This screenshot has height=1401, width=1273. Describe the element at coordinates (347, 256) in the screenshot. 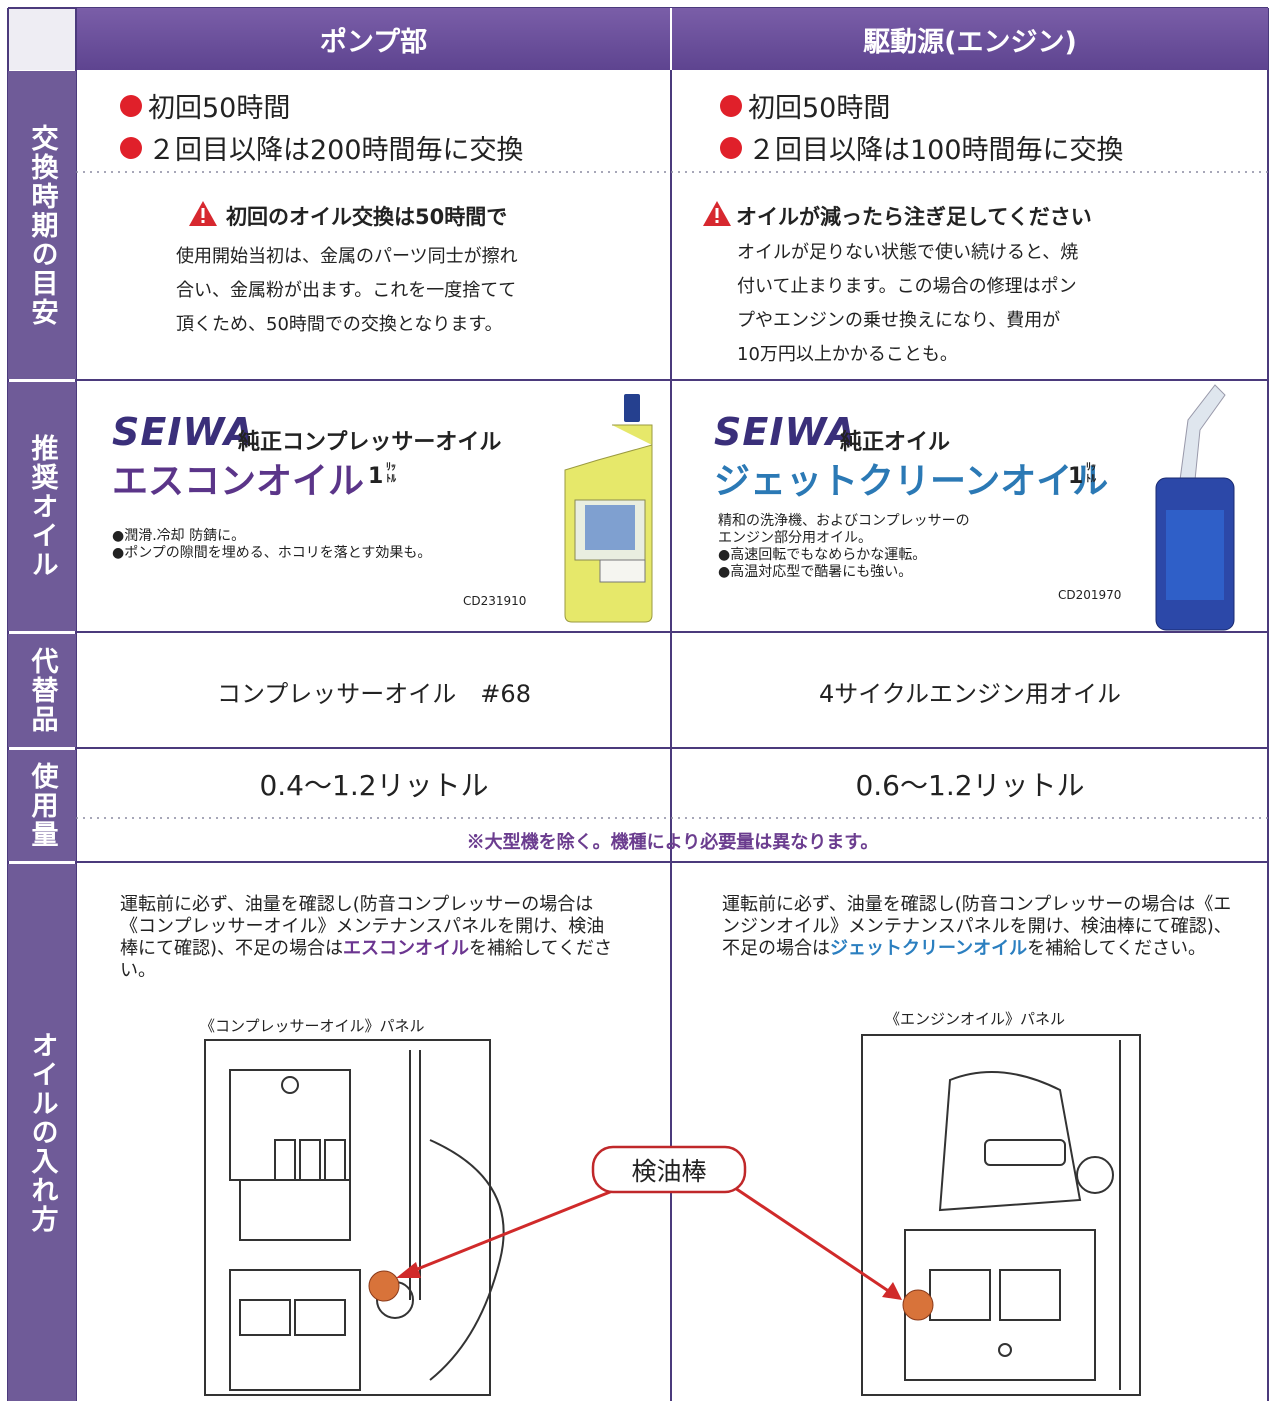

I see `text-line: 使用開始当初は、金属のパーツ同士が擦れ` at that location.